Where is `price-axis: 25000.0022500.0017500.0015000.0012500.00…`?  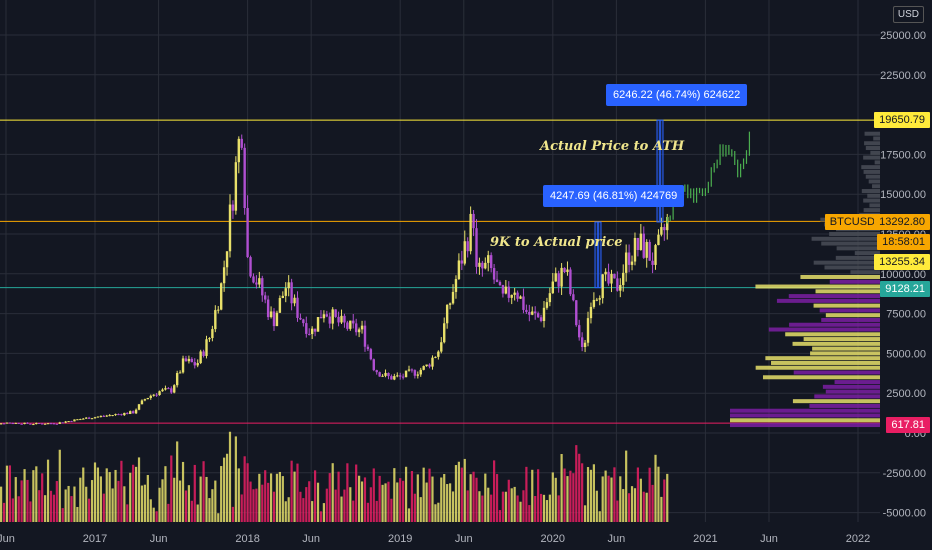
price-axis: 25000.0022500.0017500.0015000.0012500.00… is located at coordinates (903, 275).